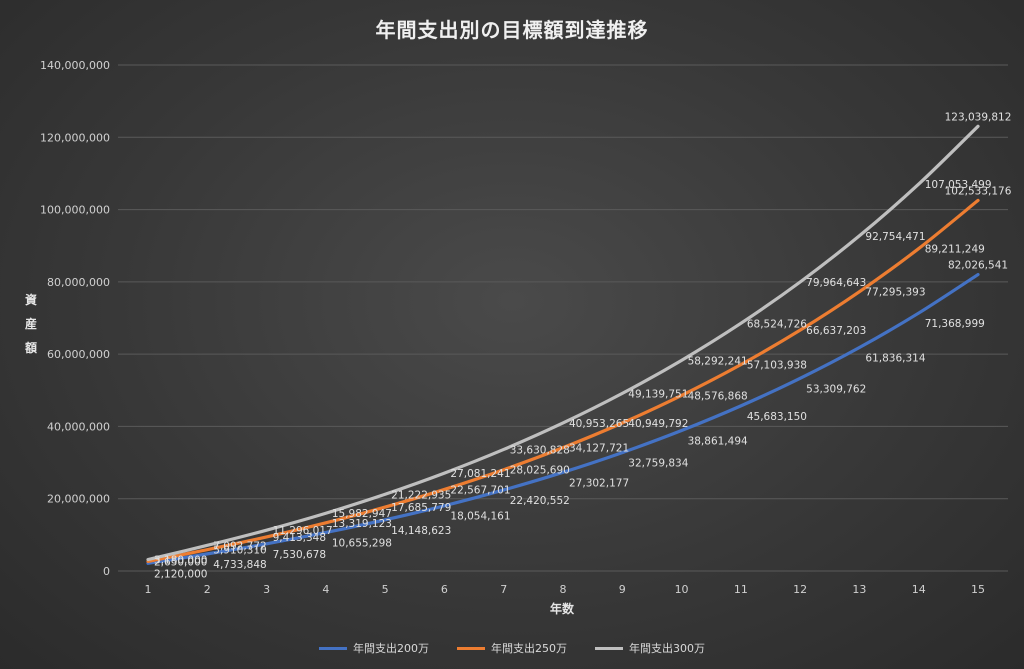 This screenshot has width=1024, height=669. Describe the element at coordinates (303, 531) in the screenshot. I see `data-label: 11,296,017` at that location.